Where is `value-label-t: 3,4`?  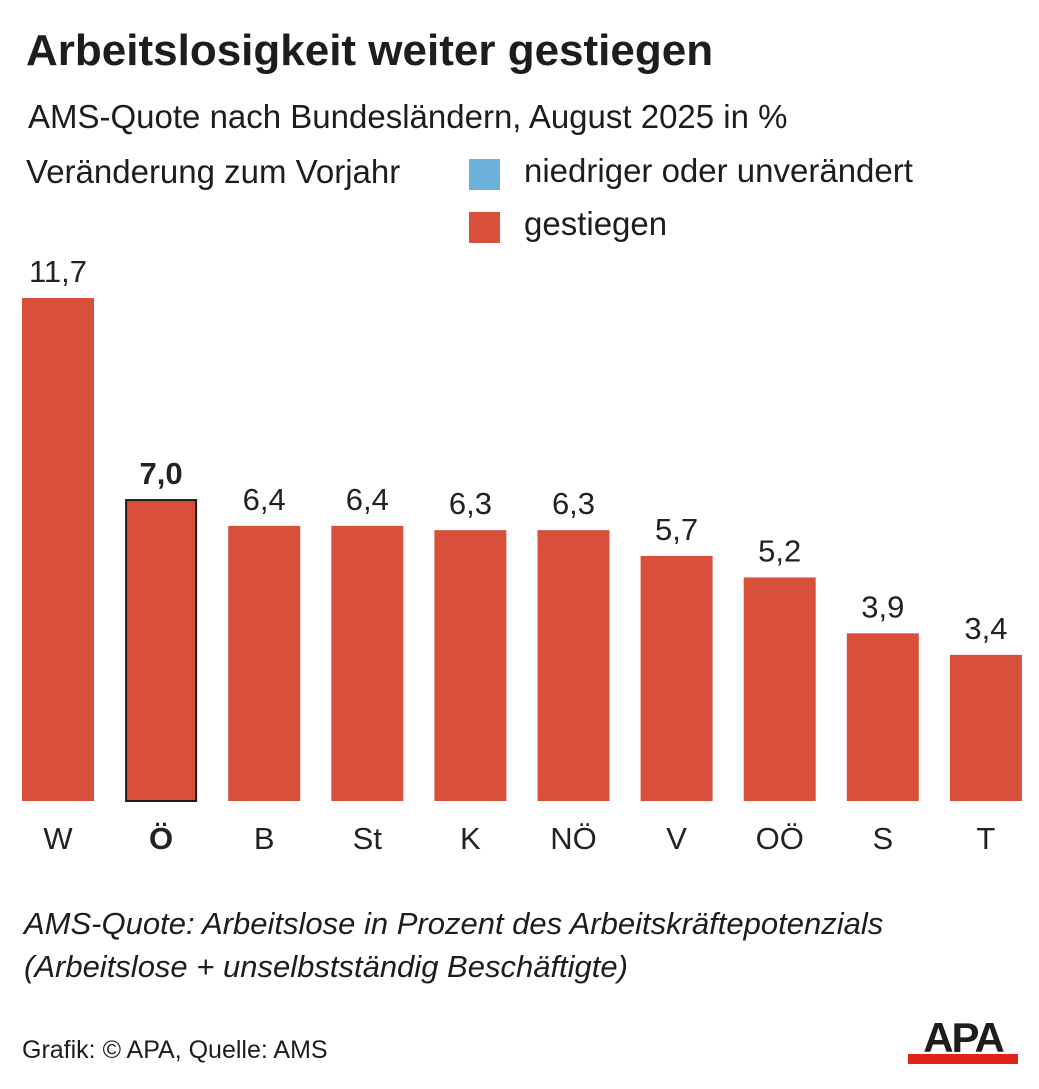
value-label-t: 3,4 is located at coordinates (985, 628).